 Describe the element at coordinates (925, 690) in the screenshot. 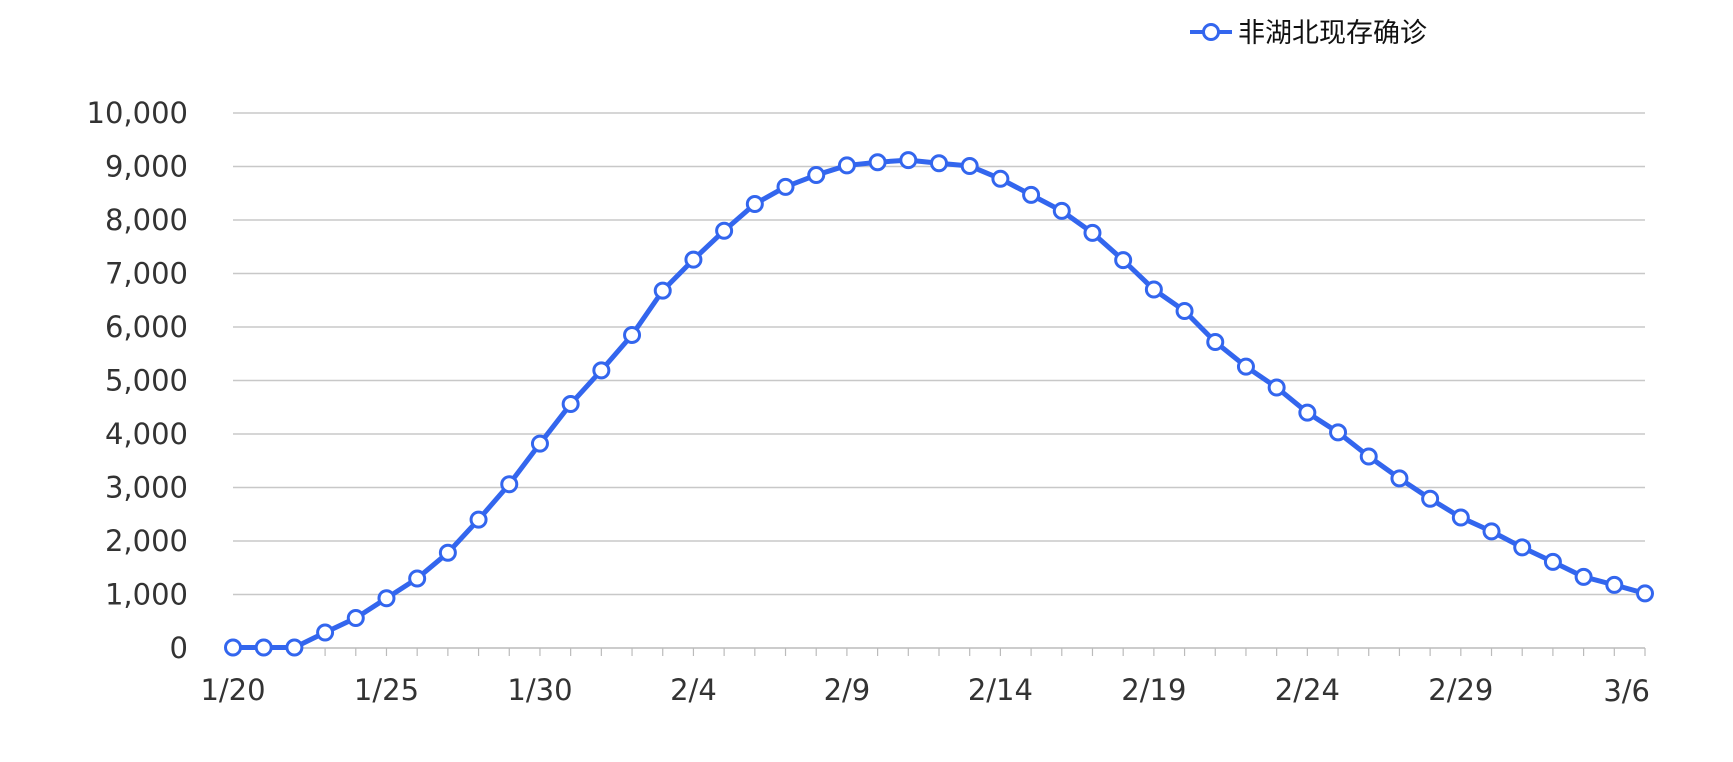

I see `x-axis-tick-labels: 1/20 1/25 1/30 2/4 2/9 2/14 2/19 2/24 2/29 3/6` at that location.